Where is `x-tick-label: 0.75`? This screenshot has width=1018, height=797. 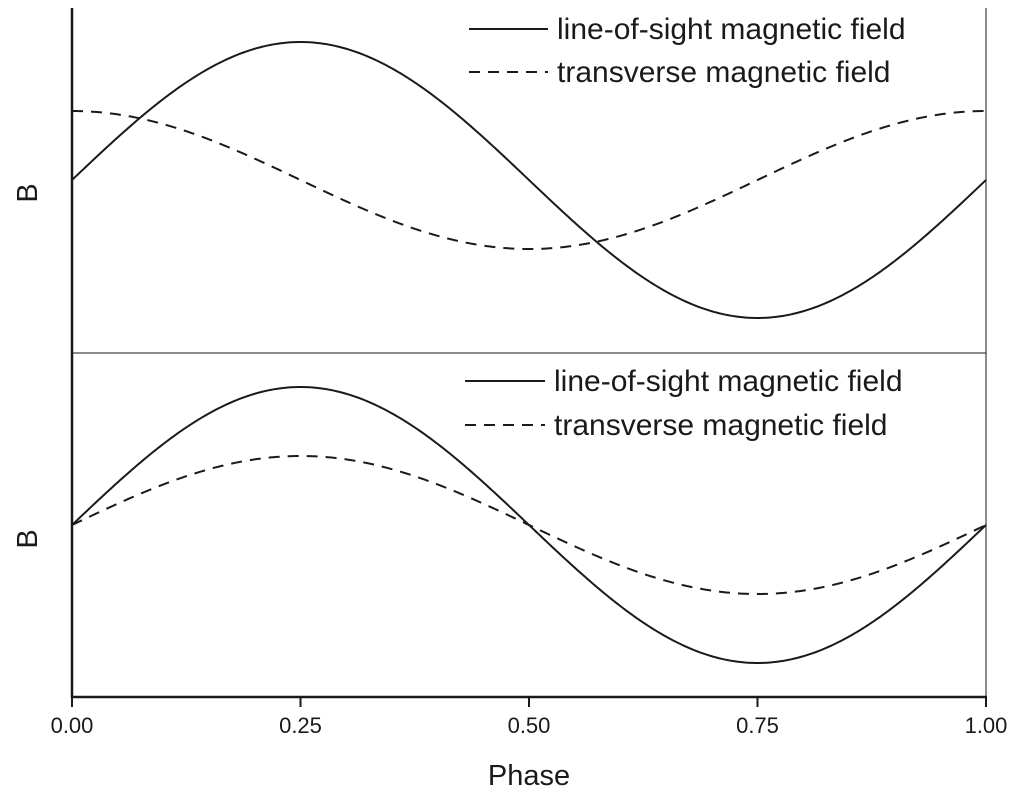
x-tick-label: 0.75 is located at coordinates (757, 725).